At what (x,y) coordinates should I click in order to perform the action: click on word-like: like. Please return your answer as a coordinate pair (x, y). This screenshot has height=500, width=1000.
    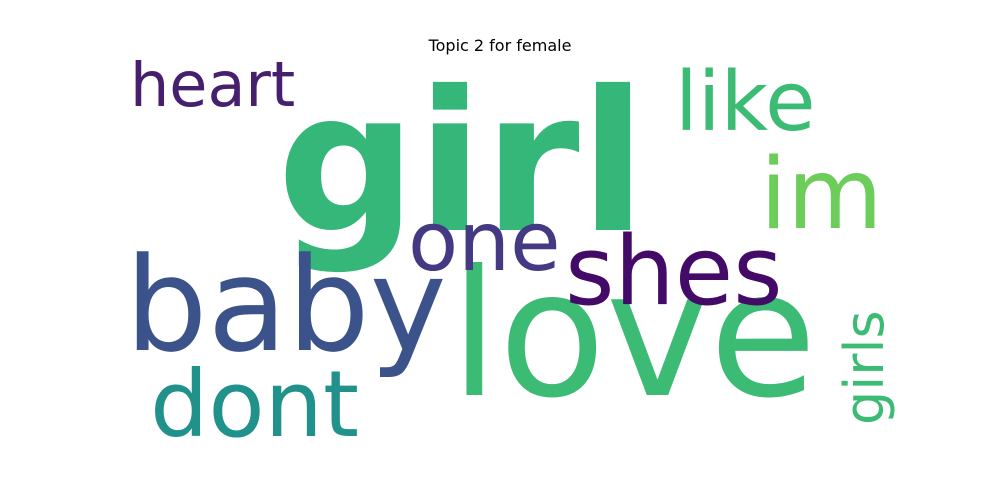
    Looking at the image, I should click on (745, 105).